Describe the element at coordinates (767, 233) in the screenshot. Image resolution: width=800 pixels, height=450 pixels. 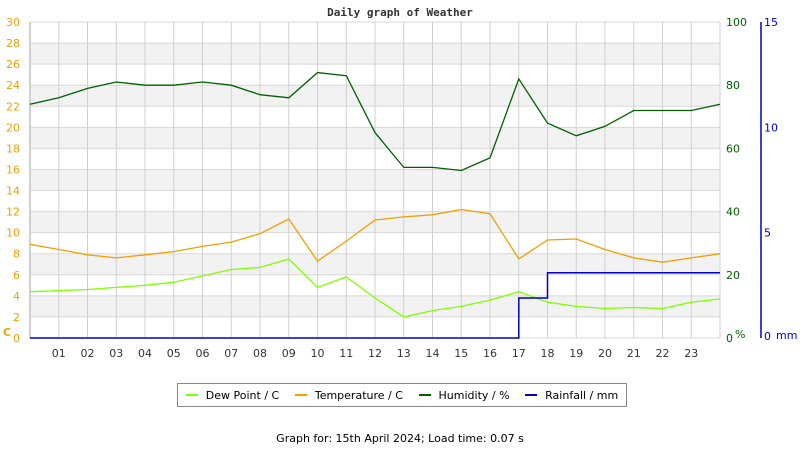
I see `svg-text: 5` at that location.